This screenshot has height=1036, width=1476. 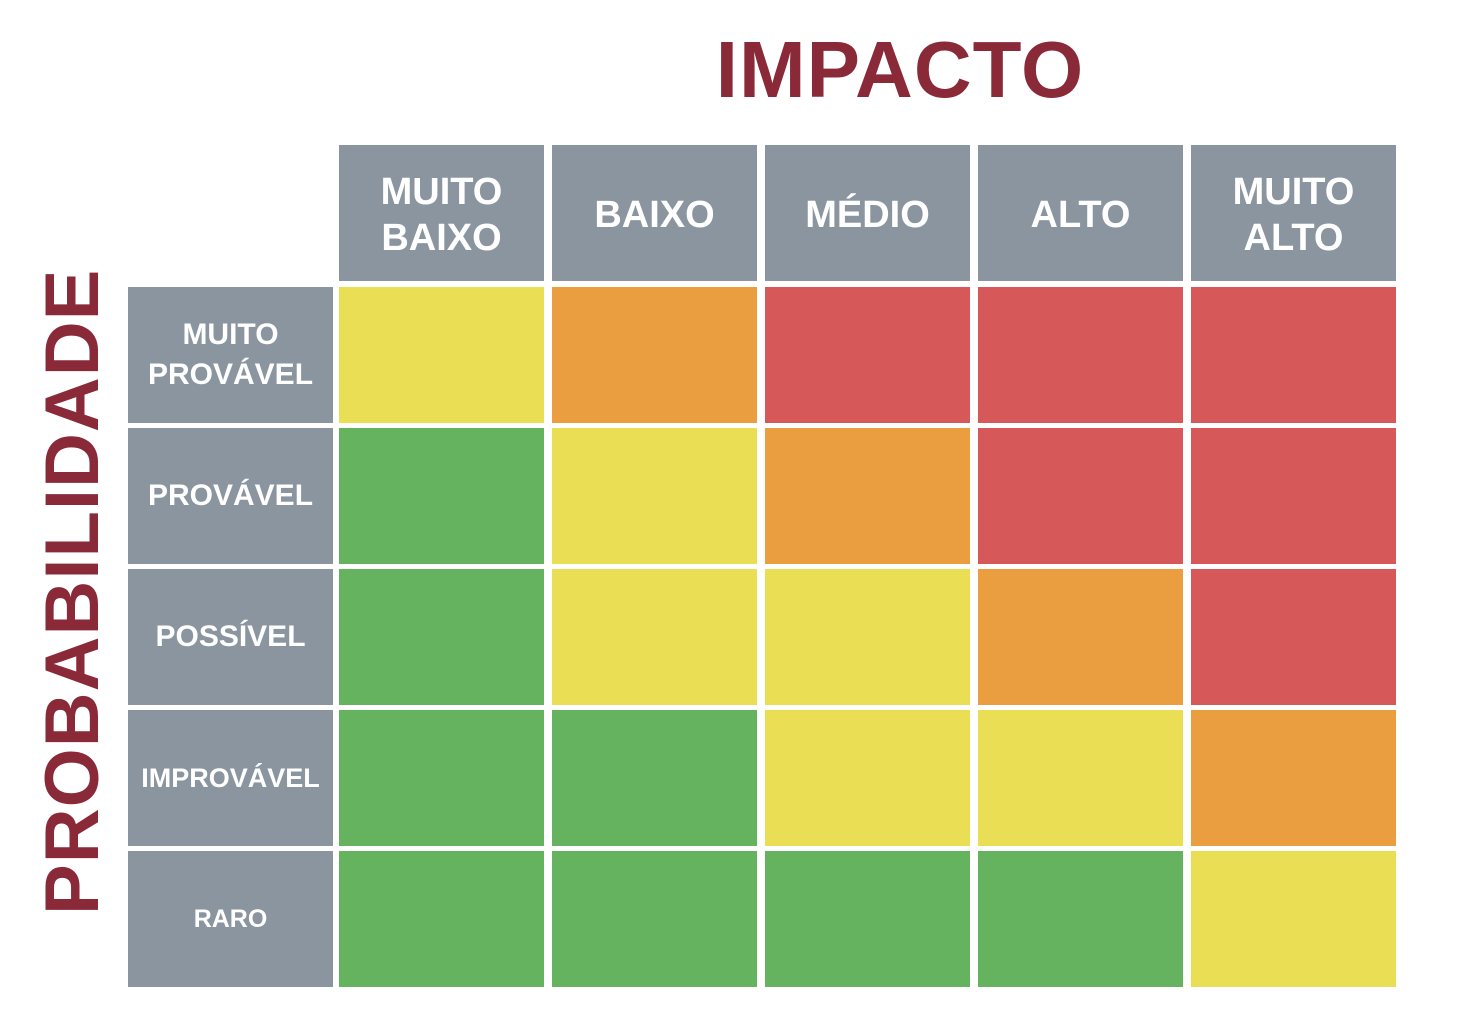 I want to click on impact-header-alto: ALTO, so click(x=1080, y=213).